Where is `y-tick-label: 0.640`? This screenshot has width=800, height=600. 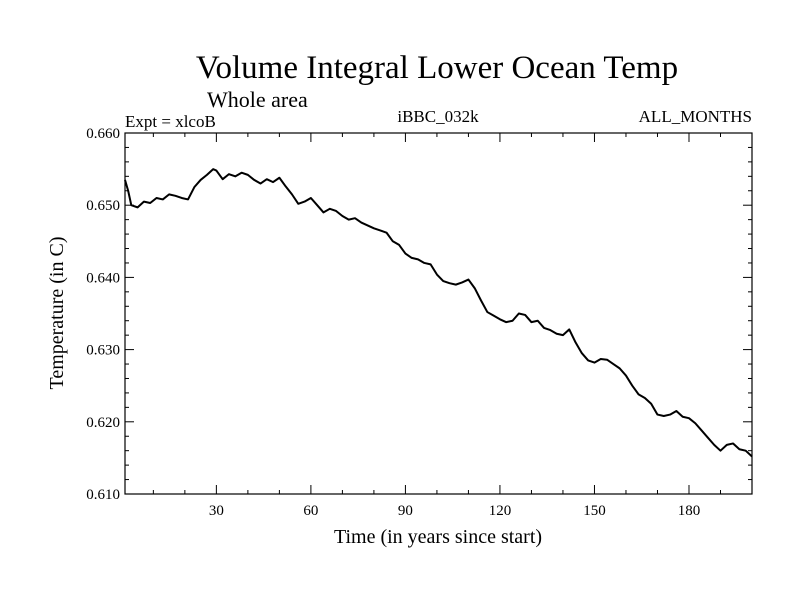
y-tick-label: 0.640 is located at coordinates (103, 278).